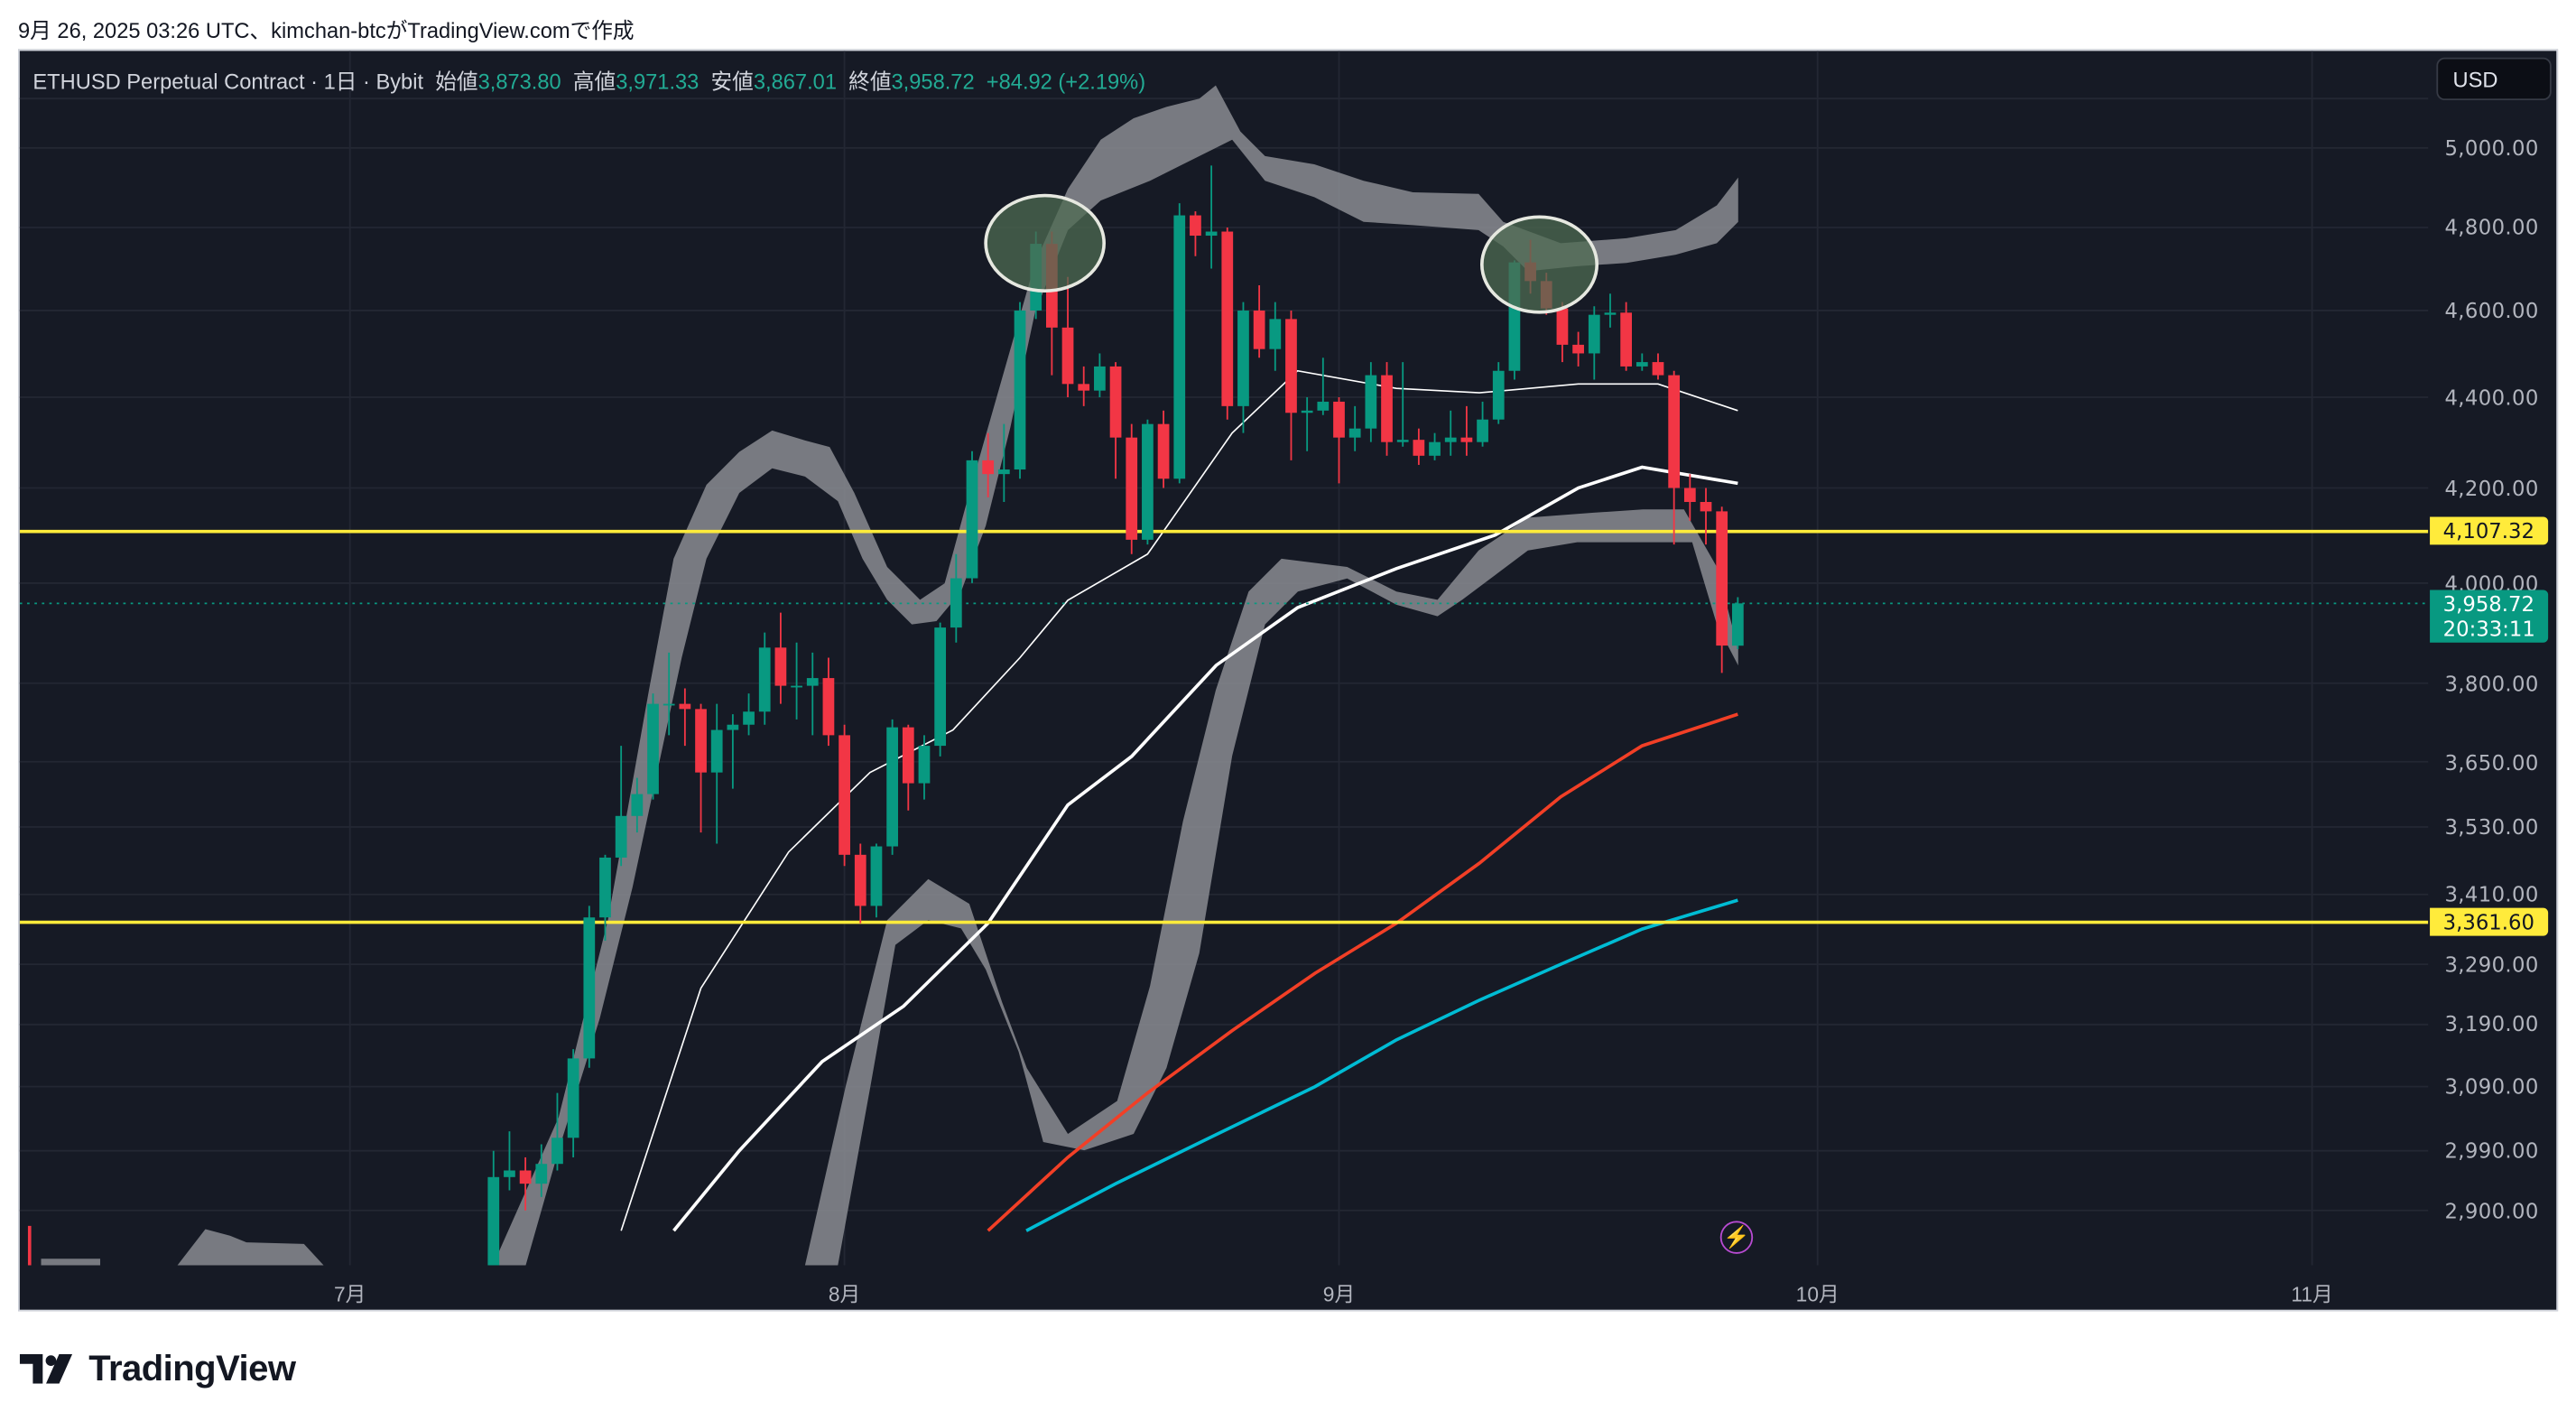 This screenshot has width=2576, height=1421. I want to click on price-tick-label: 4,800.00, so click(2491, 228).